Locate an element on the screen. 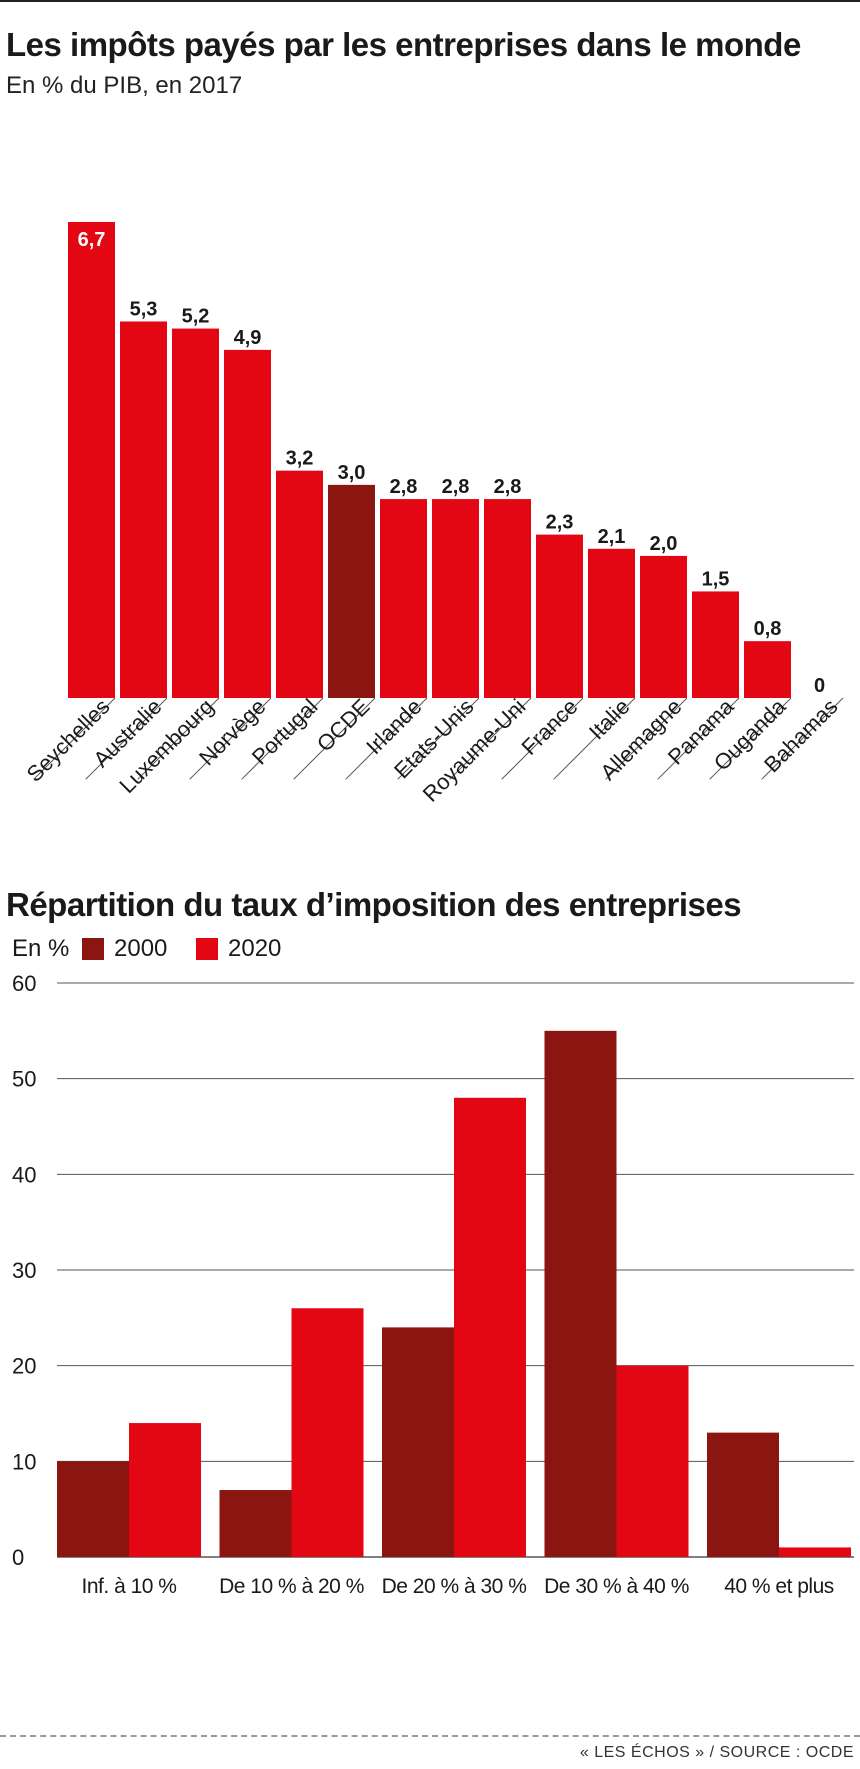 This screenshot has width=860, height=1769. value-label-italie: 2,1 is located at coordinates (612, 537).